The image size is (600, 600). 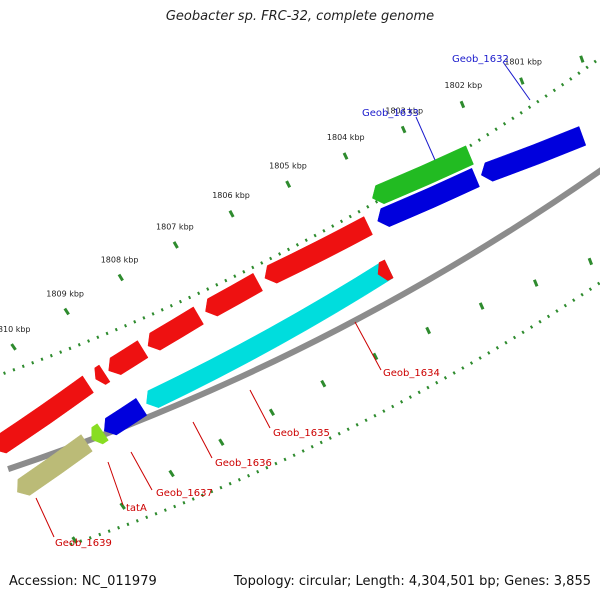 What do you see at coordinates (411, 373) in the screenshot?
I see `gene-label-geob_1634: Geob_1634` at bounding box center [411, 373].